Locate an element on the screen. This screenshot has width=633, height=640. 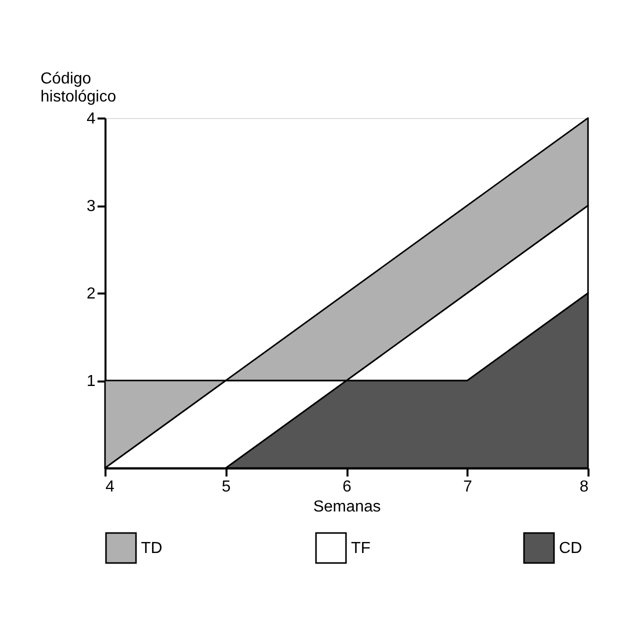
y-tick-label: 1 is located at coordinates (91, 381).